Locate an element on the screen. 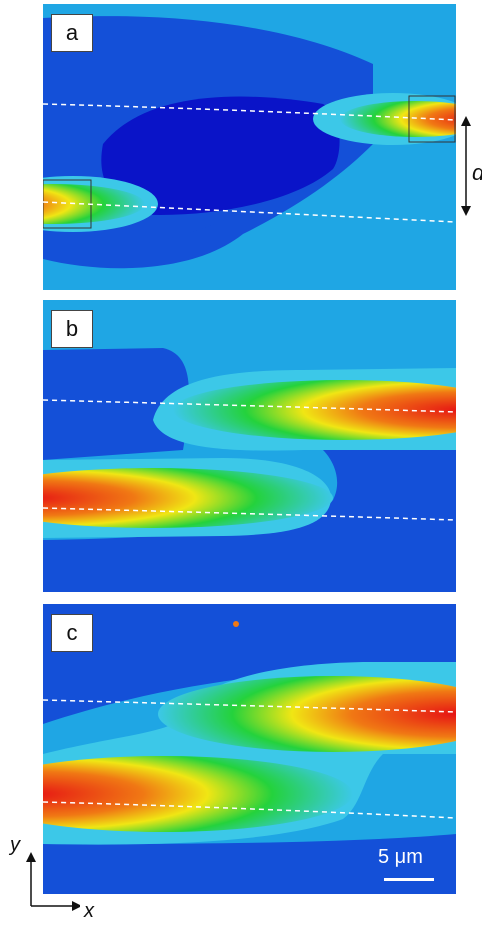  scale-bar is located at coordinates (409, 879).